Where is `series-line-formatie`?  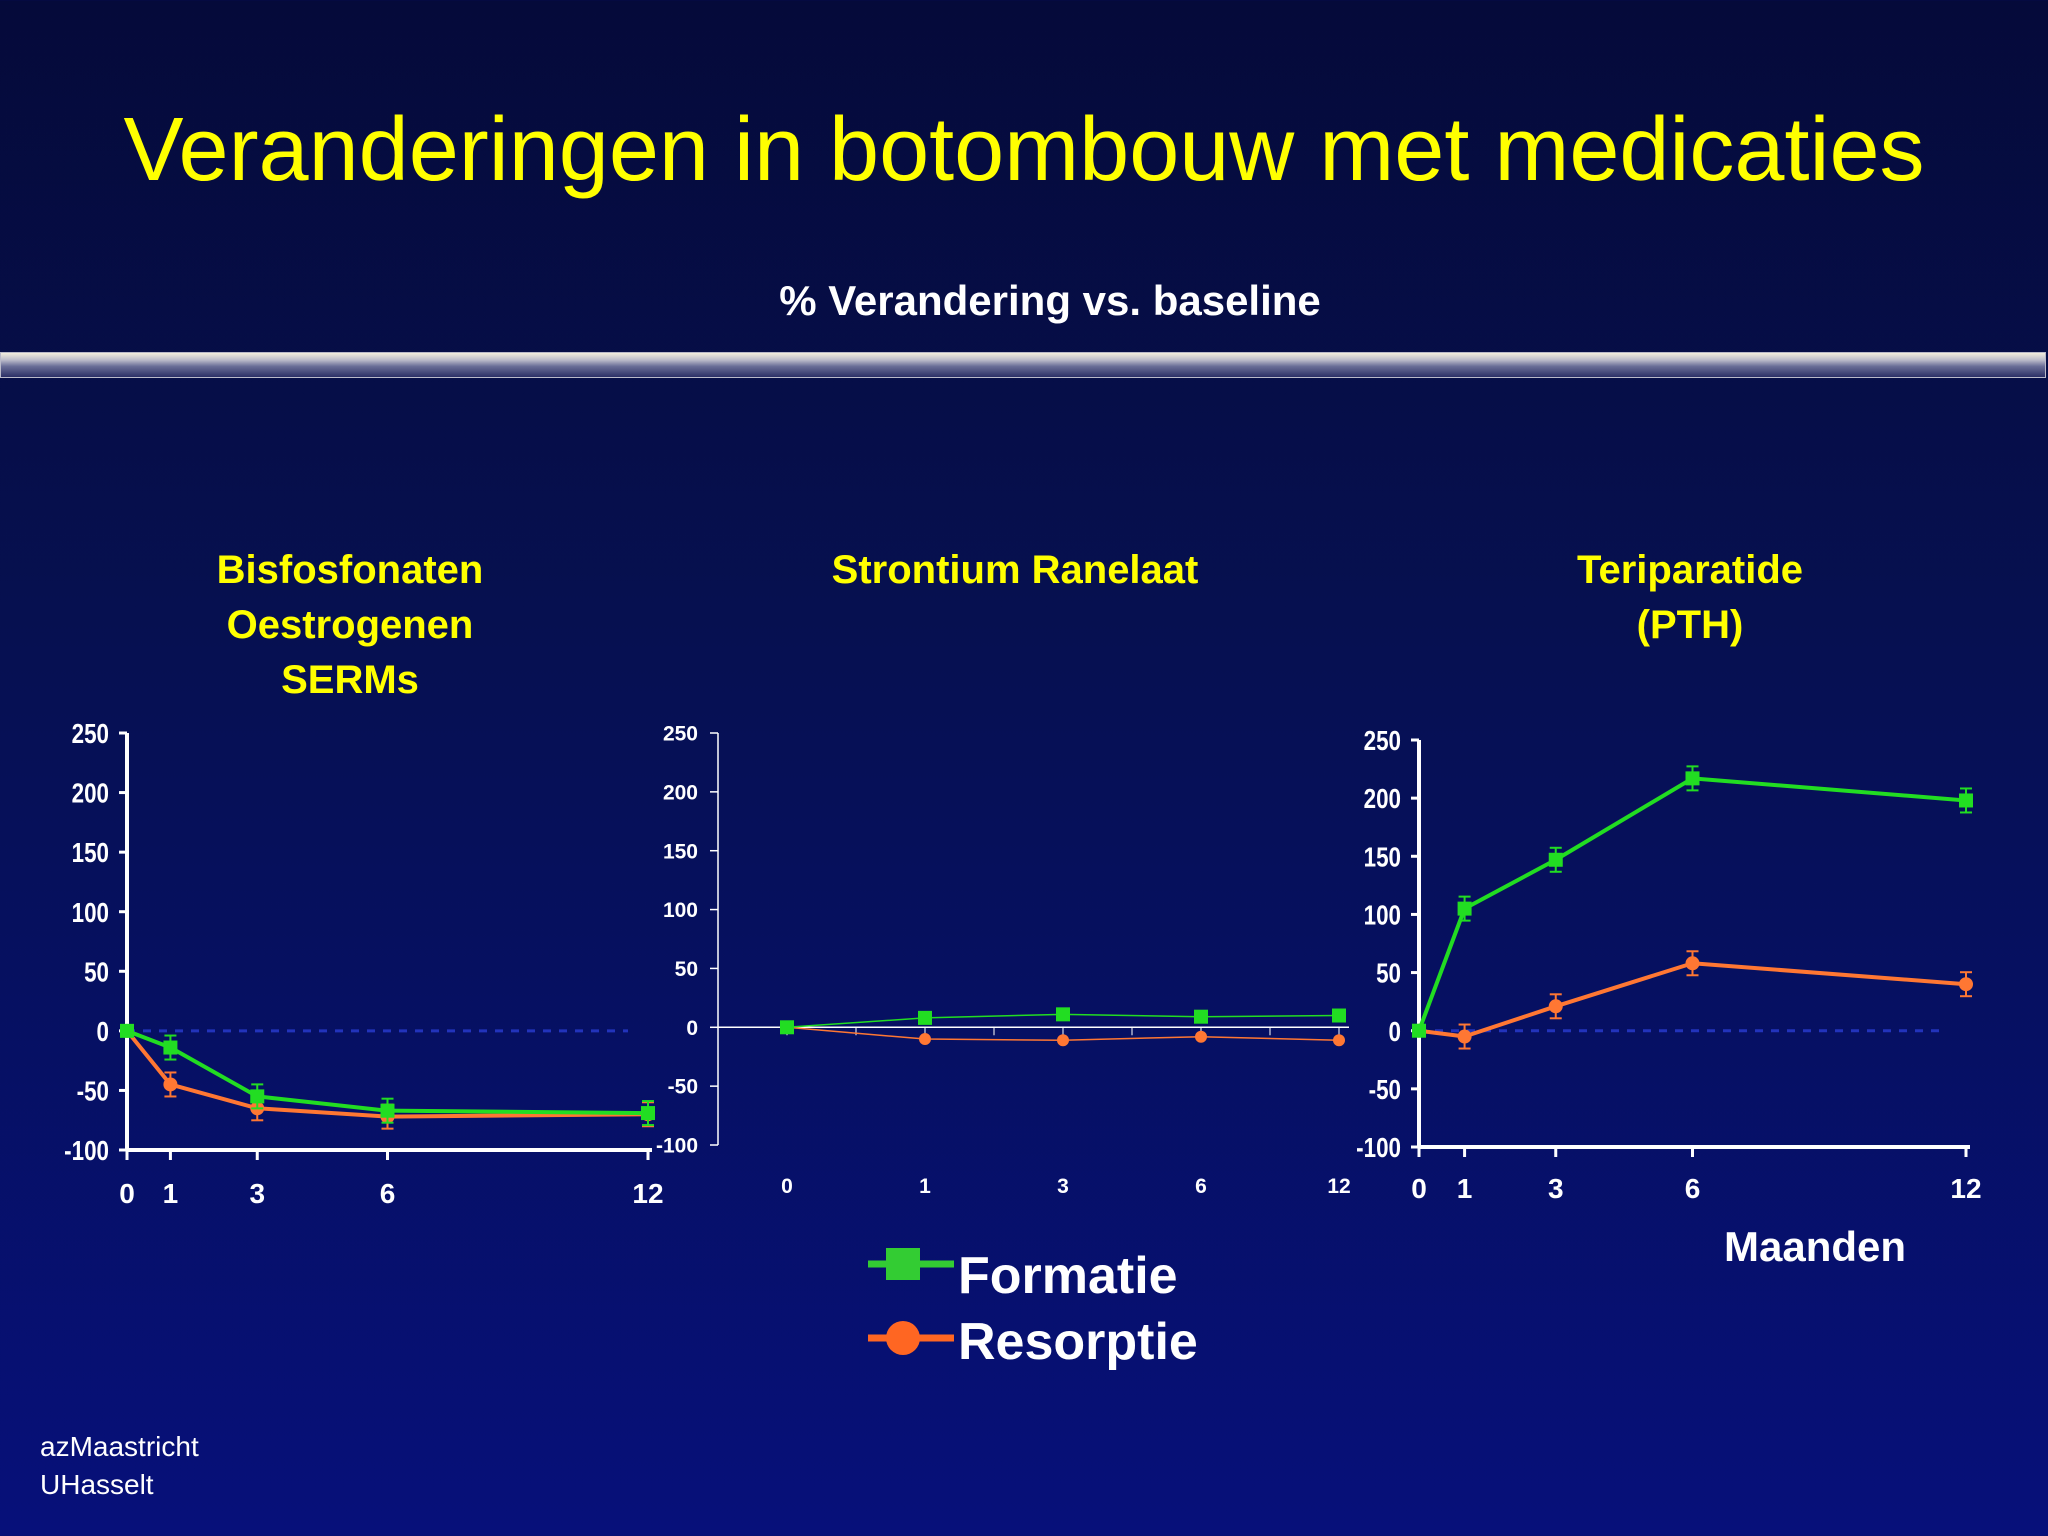
series-line-formatie is located at coordinates (1692, 904).